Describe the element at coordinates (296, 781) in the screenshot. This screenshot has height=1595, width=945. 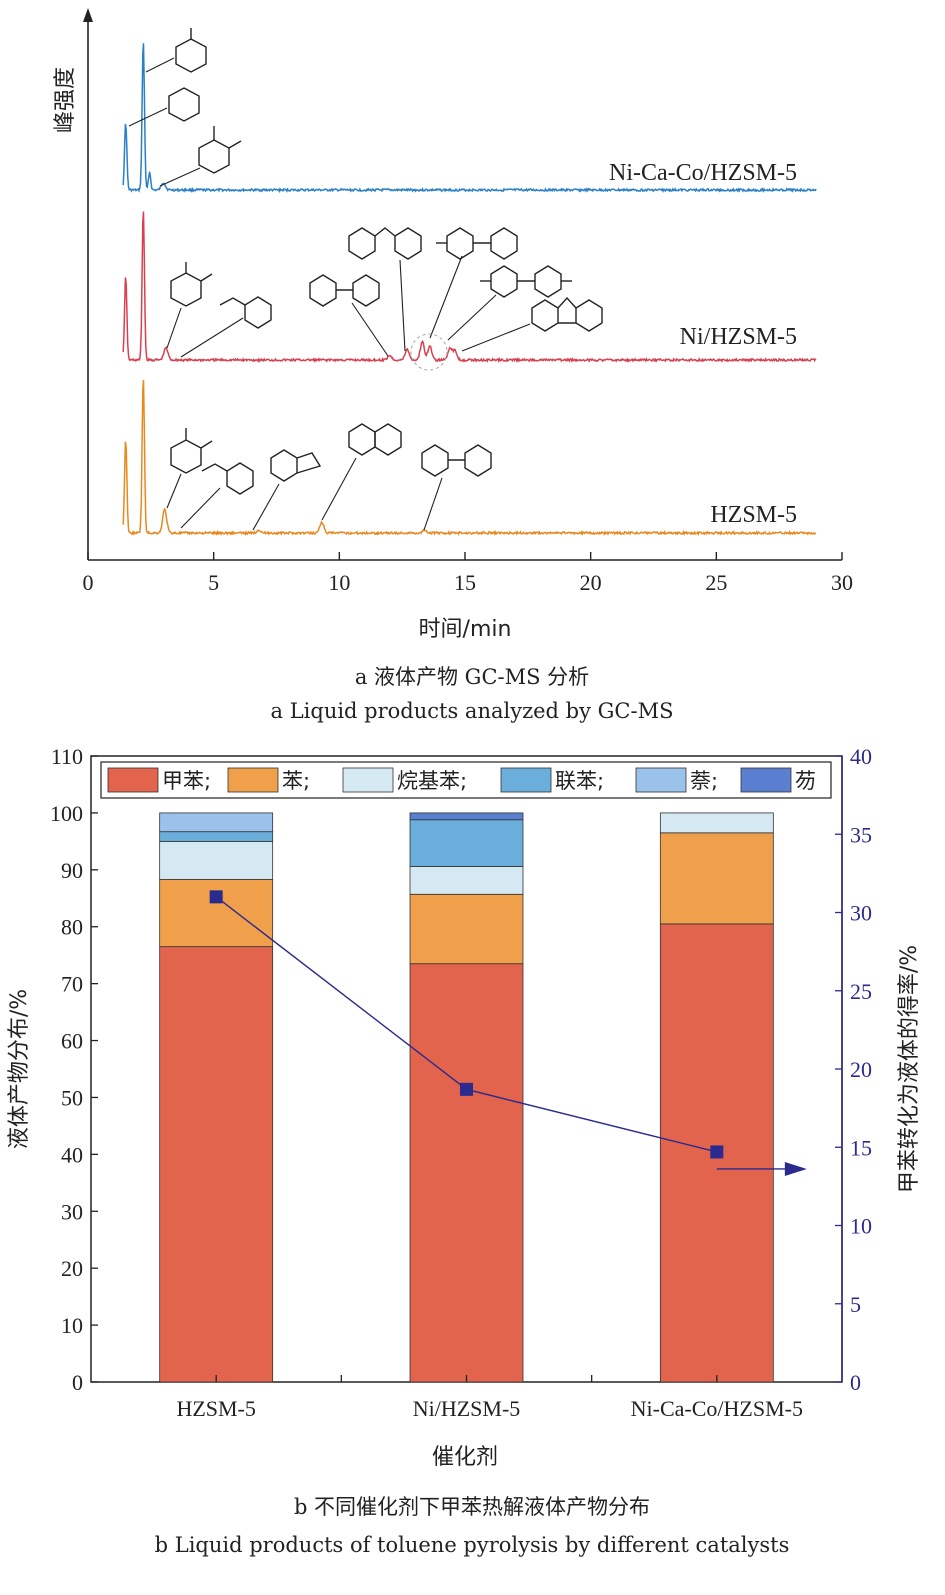
I see `legend-label: 苯;` at that location.